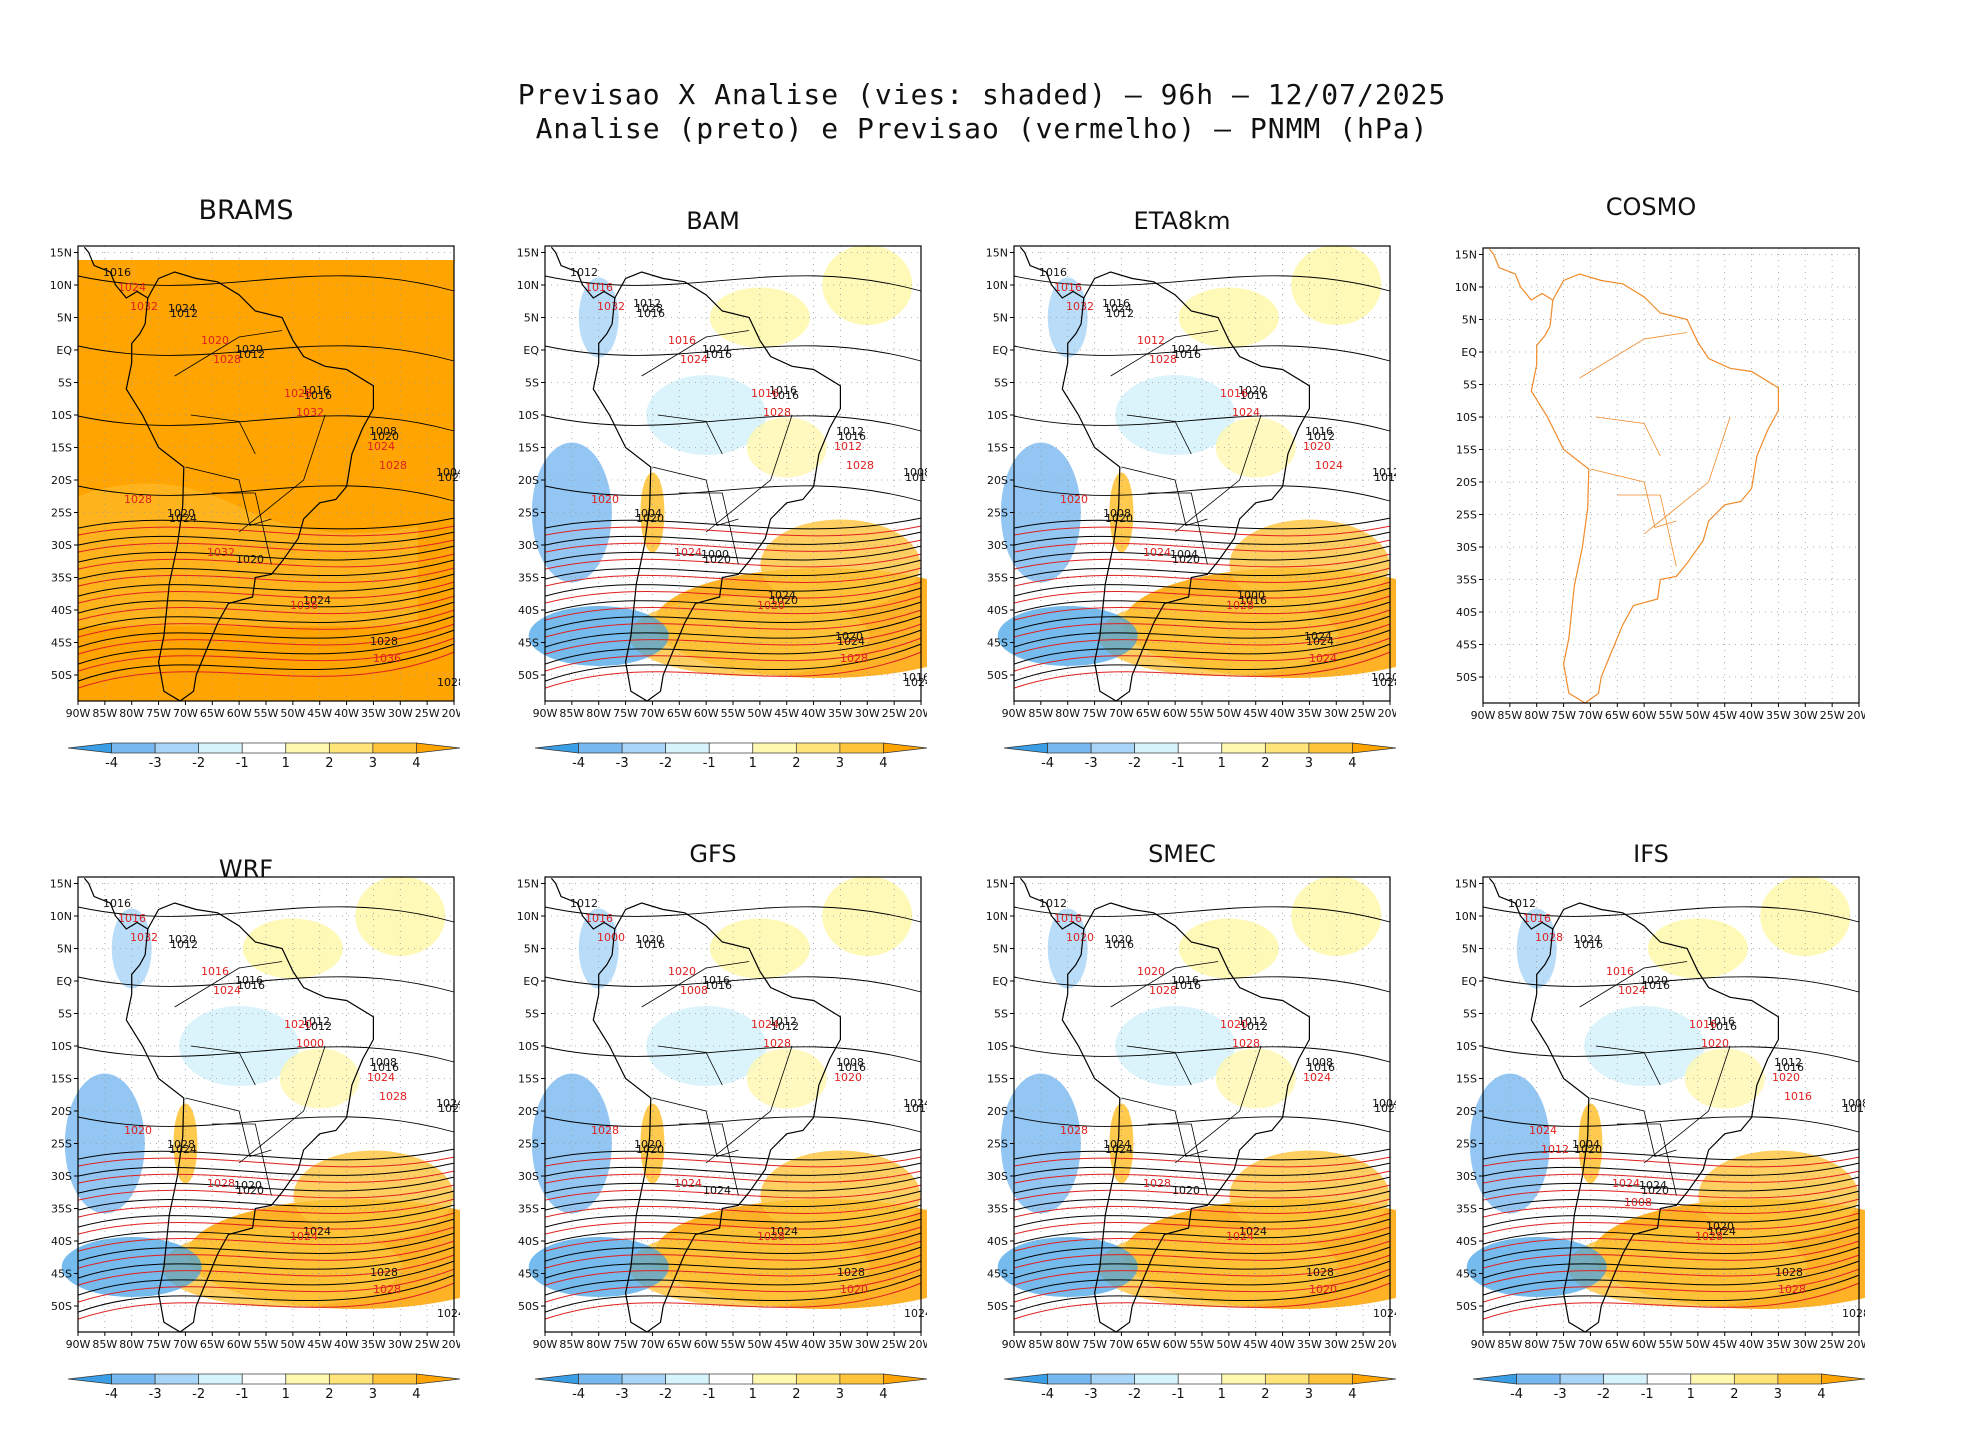  What do you see at coordinates (528, 916) in the screenshot?
I see `lat-label: 10N` at bounding box center [528, 916].